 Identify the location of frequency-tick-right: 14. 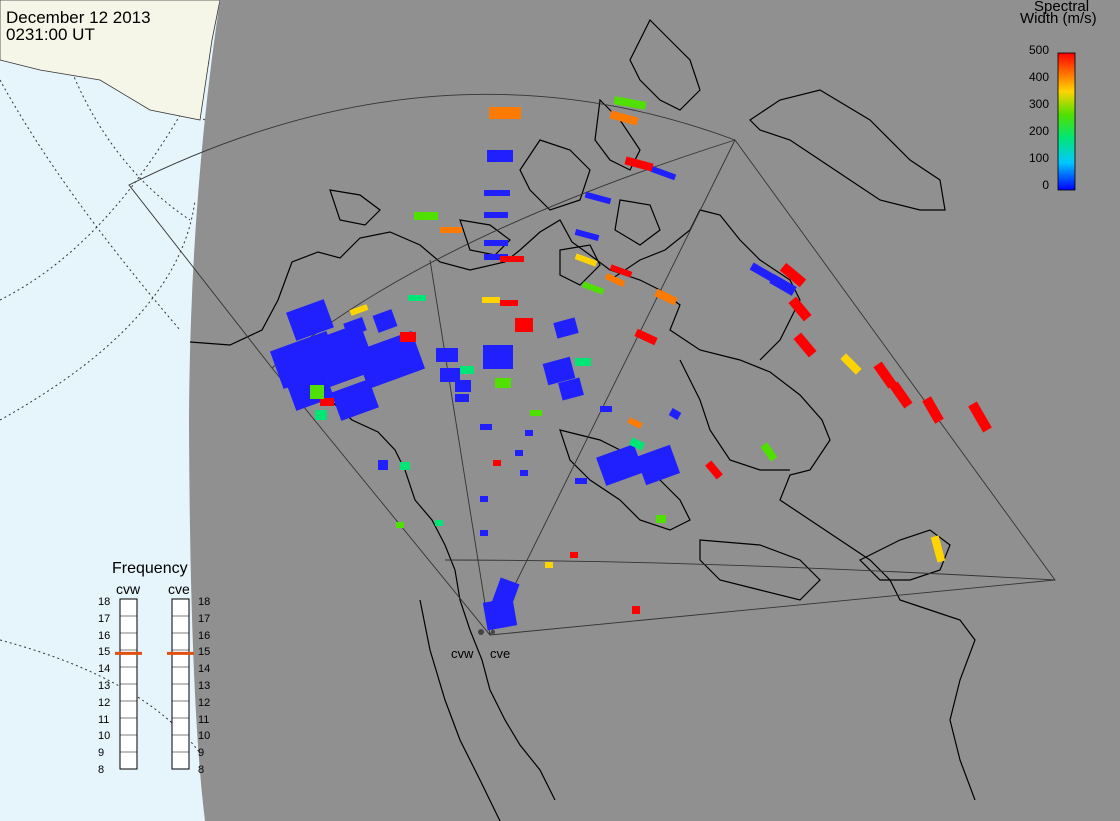
(204, 669).